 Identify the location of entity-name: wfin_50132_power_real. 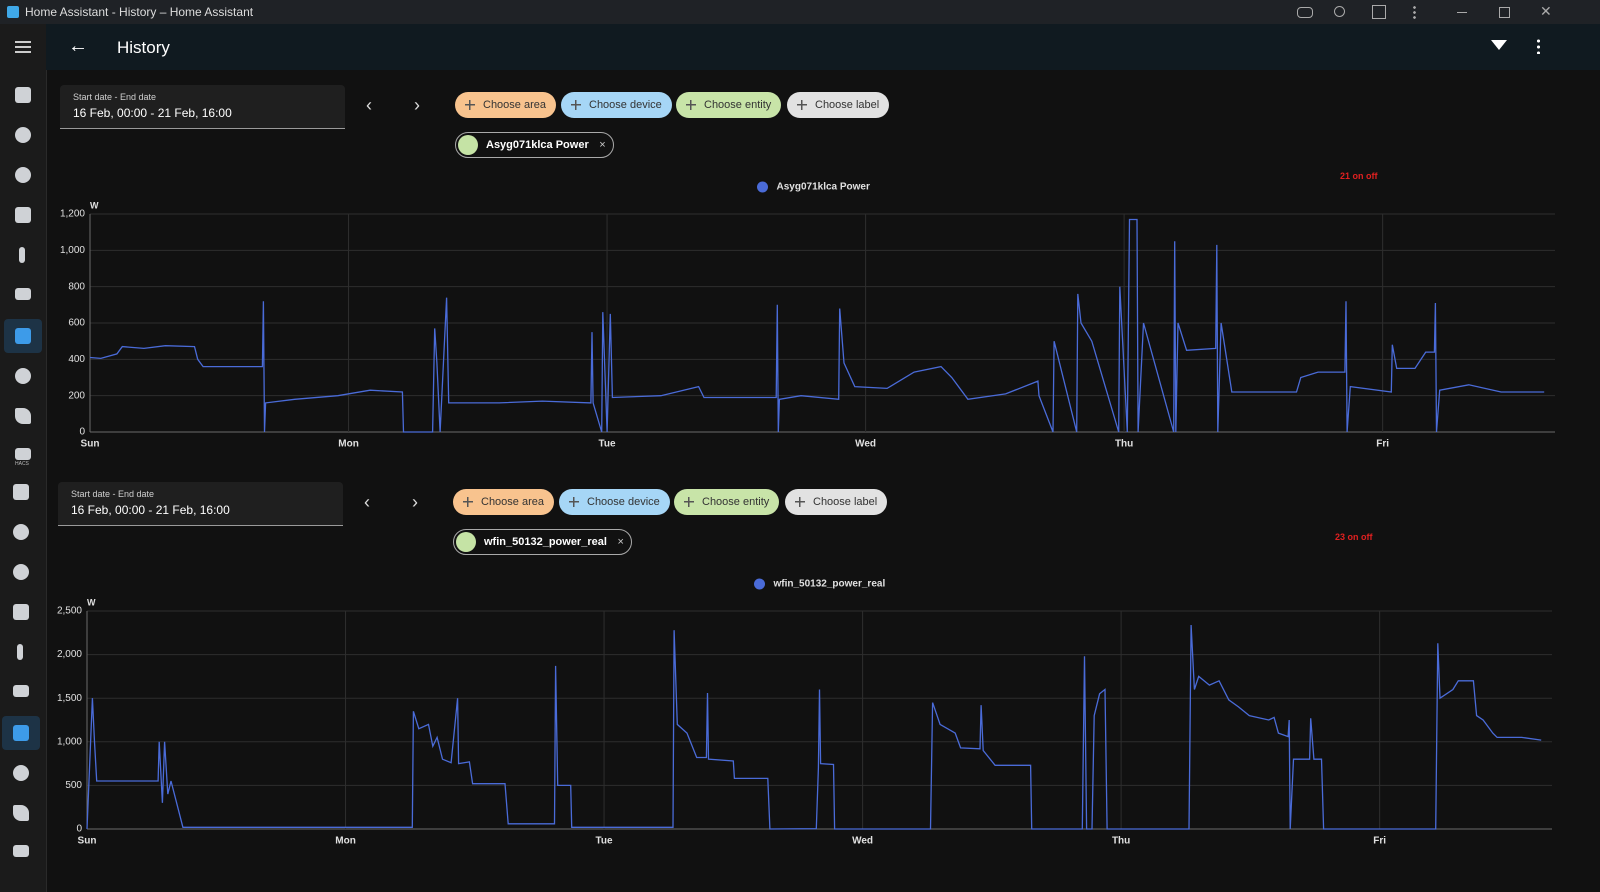
(545, 542).